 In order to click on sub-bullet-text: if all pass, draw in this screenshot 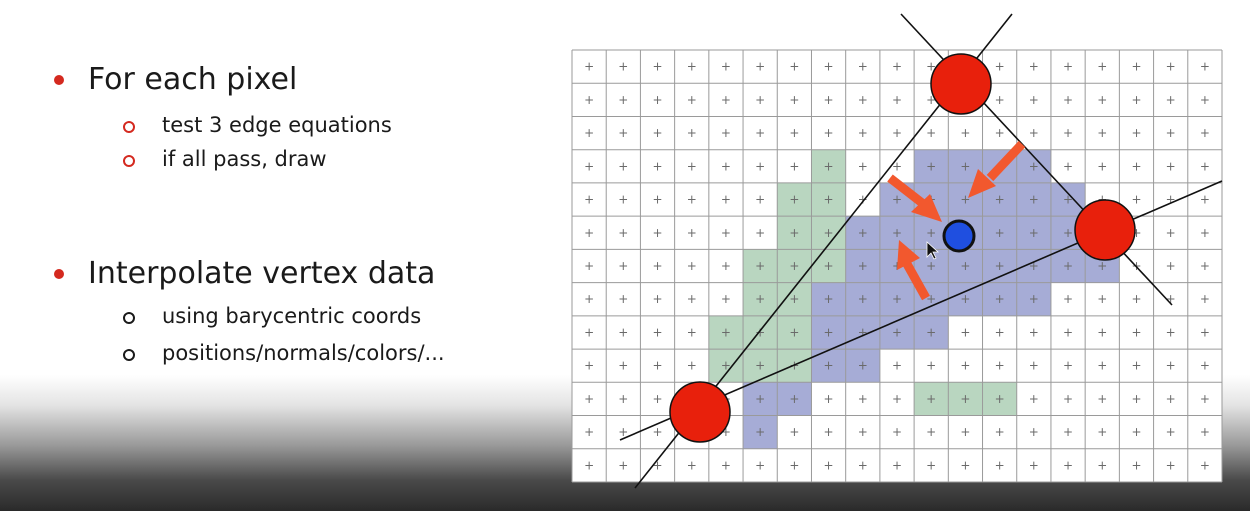, I will do `click(244, 159)`.